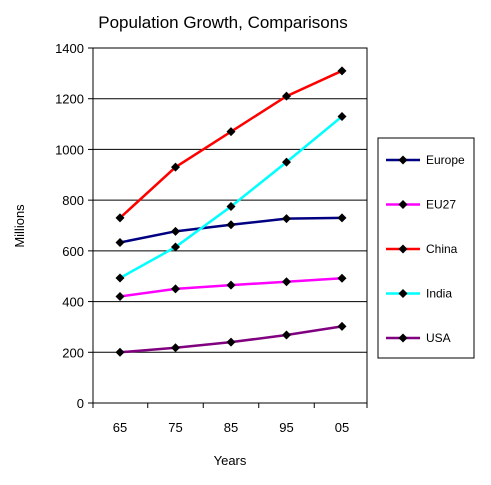 This screenshot has height=485, width=491. What do you see at coordinates (19, 226) in the screenshot?
I see `y-axis-label: Millions` at bounding box center [19, 226].